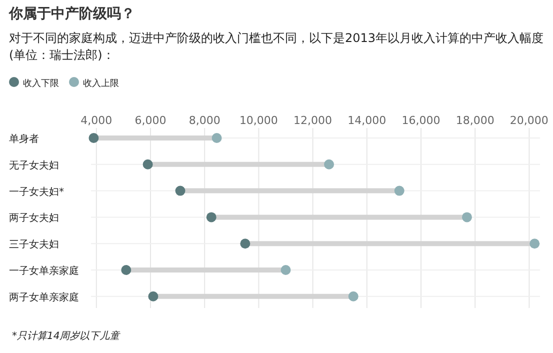 The width and height of the screenshot is (553, 353). I want to click on y-tick-label: 单身者, so click(24, 139).